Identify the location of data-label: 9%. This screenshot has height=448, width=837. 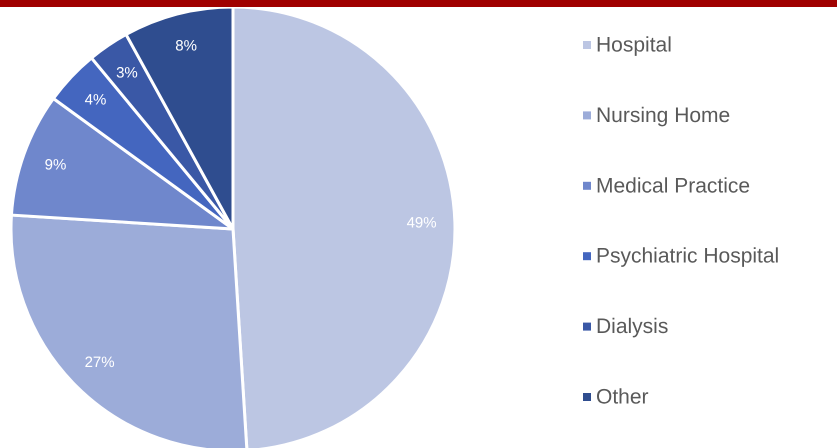
(55, 165).